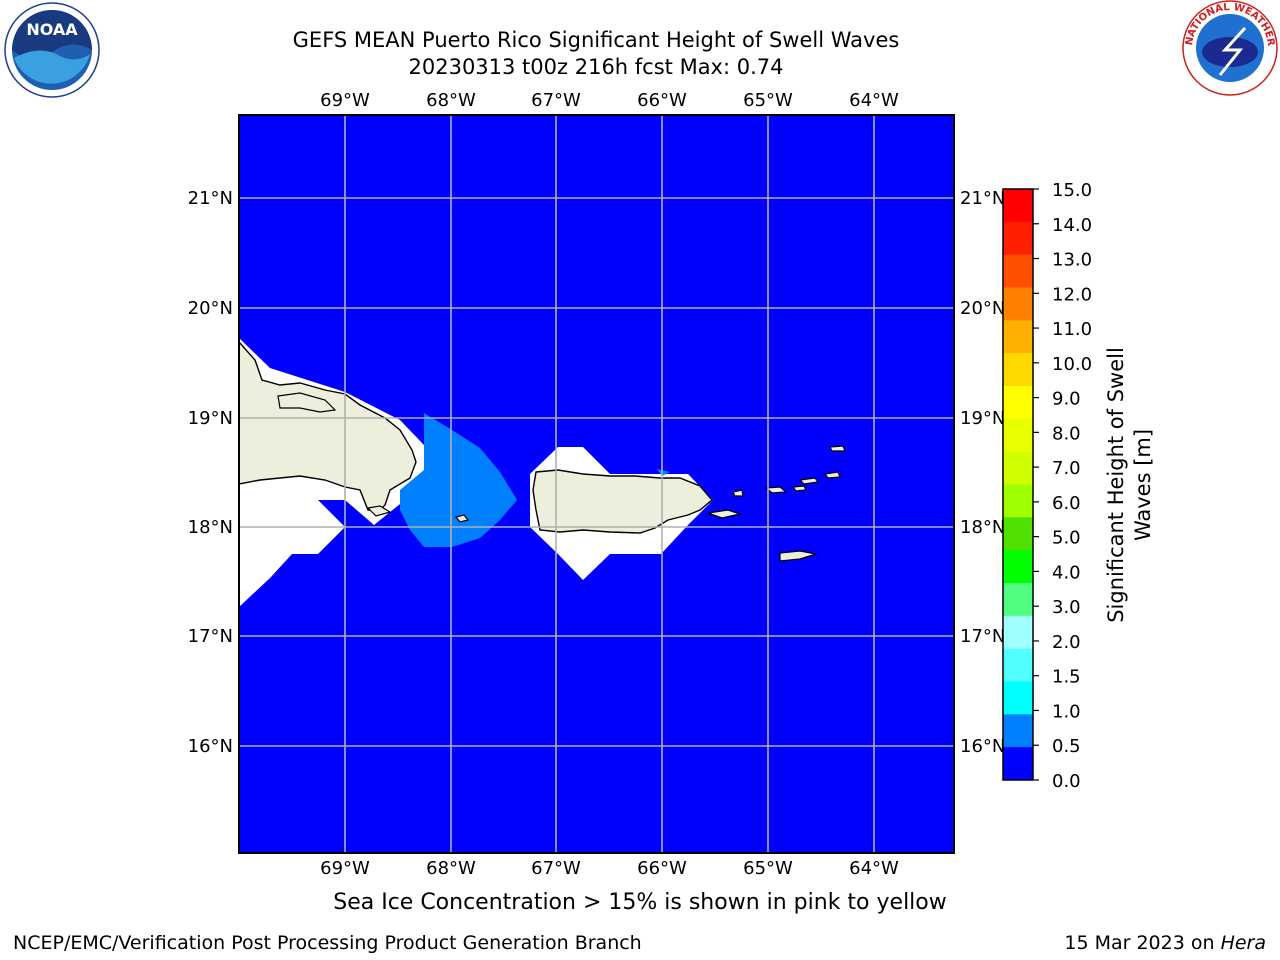 The image size is (1280, 960). I want to click on mona-island, so click(462, 518).